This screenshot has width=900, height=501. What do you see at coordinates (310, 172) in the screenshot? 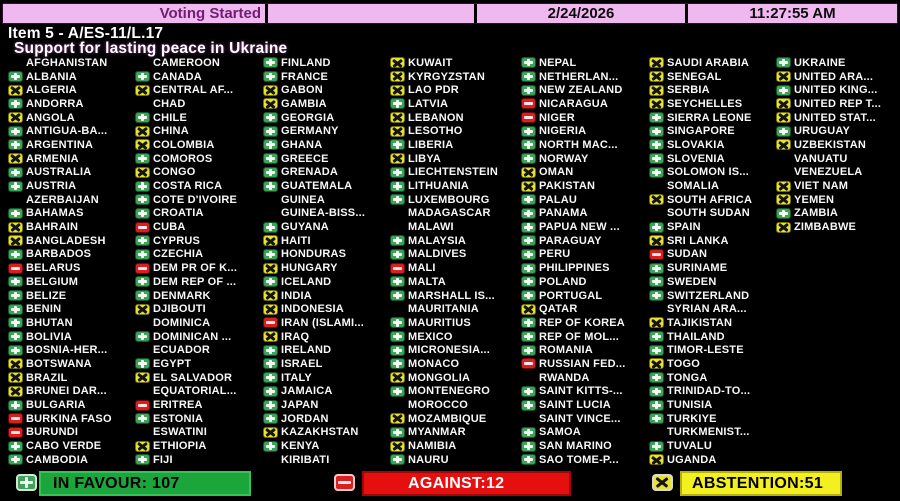
I see `country-name: GRENADA` at bounding box center [310, 172].